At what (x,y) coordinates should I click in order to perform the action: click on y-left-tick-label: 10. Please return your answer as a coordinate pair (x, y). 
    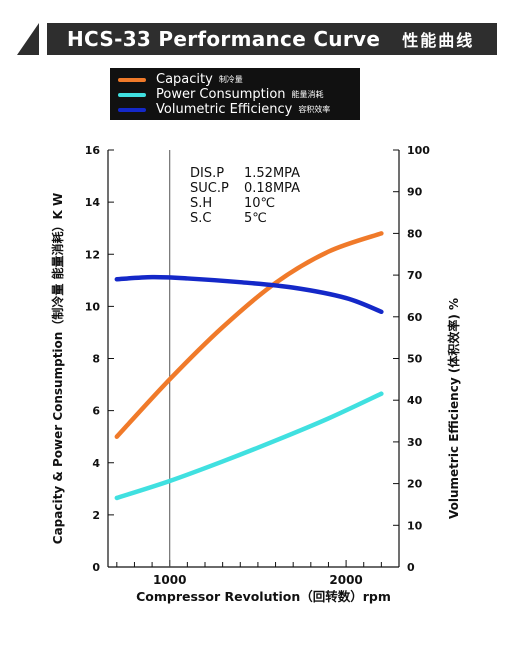
    Looking at the image, I should click on (93, 306).